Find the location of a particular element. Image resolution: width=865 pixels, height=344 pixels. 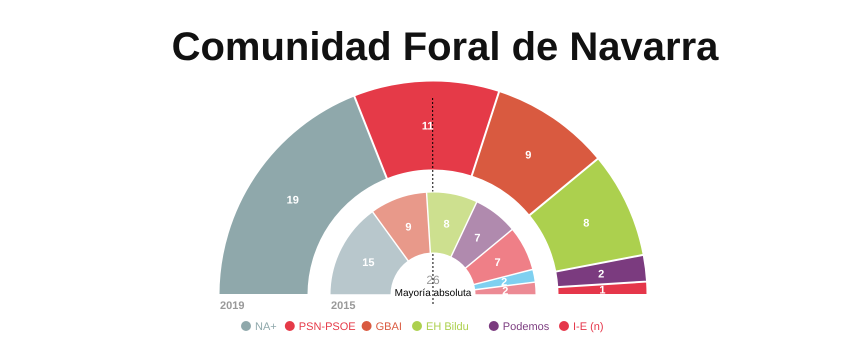

legend-label: I-E (n) is located at coordinates (588, 327).